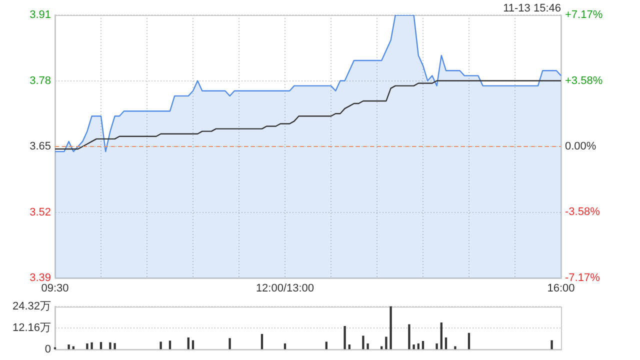 This screenshot has width=640, height=360. Describe the element at coordinates (40, 15) in the screenshot. I see `y-tick-label: 3.91` at that location.